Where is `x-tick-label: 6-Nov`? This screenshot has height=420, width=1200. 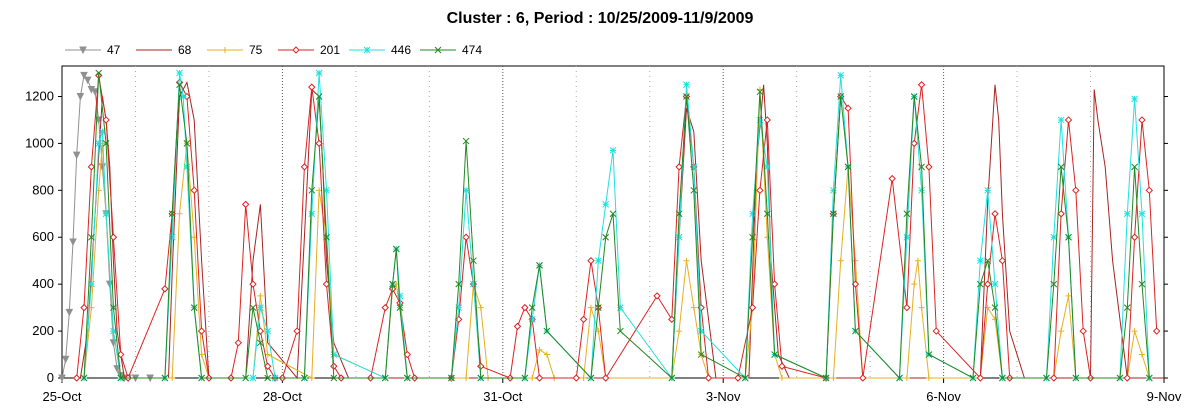 x-tick-label: 6-Nov is located at coordinates (943, 396).